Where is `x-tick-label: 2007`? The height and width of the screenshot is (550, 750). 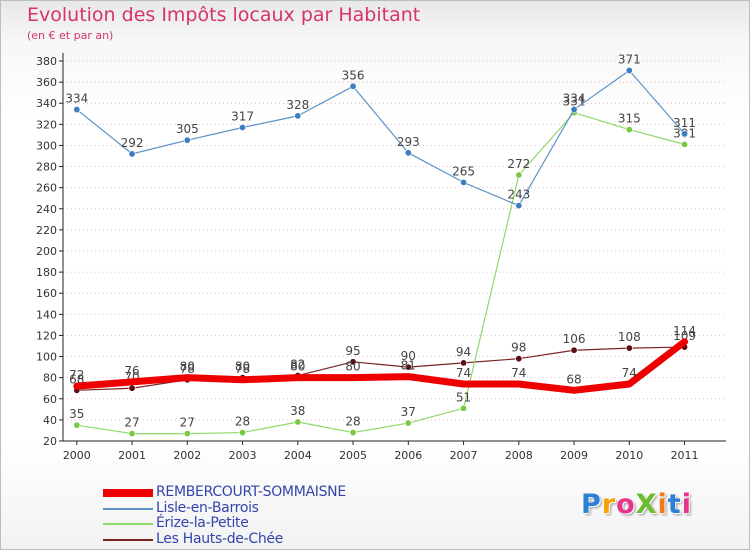 x-tick-label: 2007 is located at coordinates (464, 455).